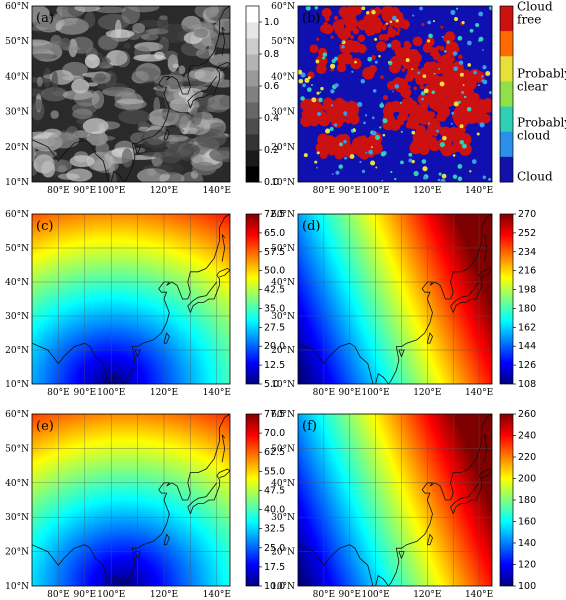 This screenshot has height=600, width=566. Describe the element at coordinates (479, 393) in the screenshot. I see `lon-tick-label: 140°E` at that location.